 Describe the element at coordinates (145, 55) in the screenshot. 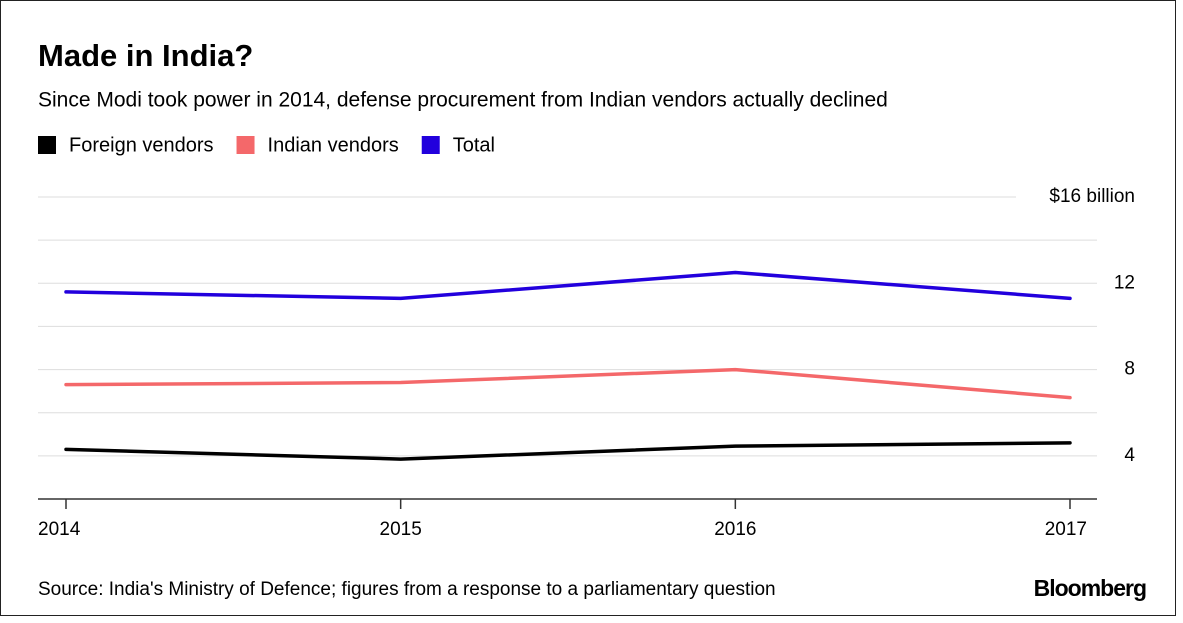

I see `chart-title: Made in India?` at that location.